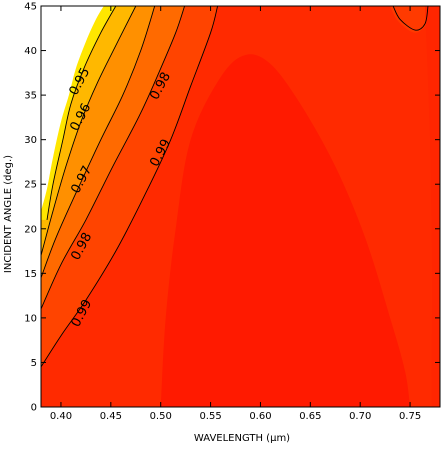  Describe the element at coordinates (8, 214) in the screenshot. I see `y-axis-title: INCIDENT ANGLE (deg.)` at that location.